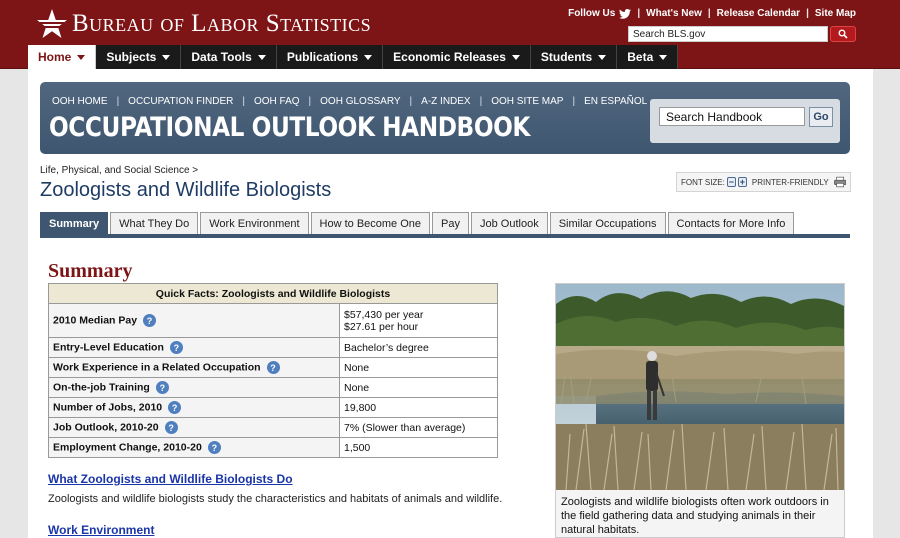  I want to click on work-environment-link: Work Environment, so click(101, 530).